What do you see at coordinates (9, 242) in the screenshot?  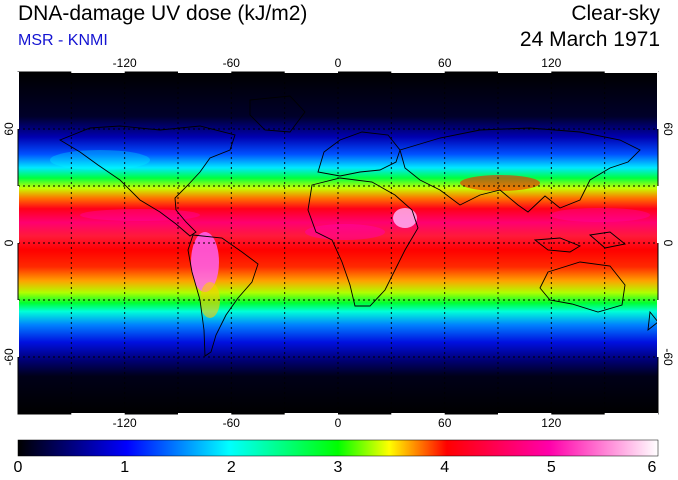 I see `lat-label-left: 0` at bounding box center [9, 242].